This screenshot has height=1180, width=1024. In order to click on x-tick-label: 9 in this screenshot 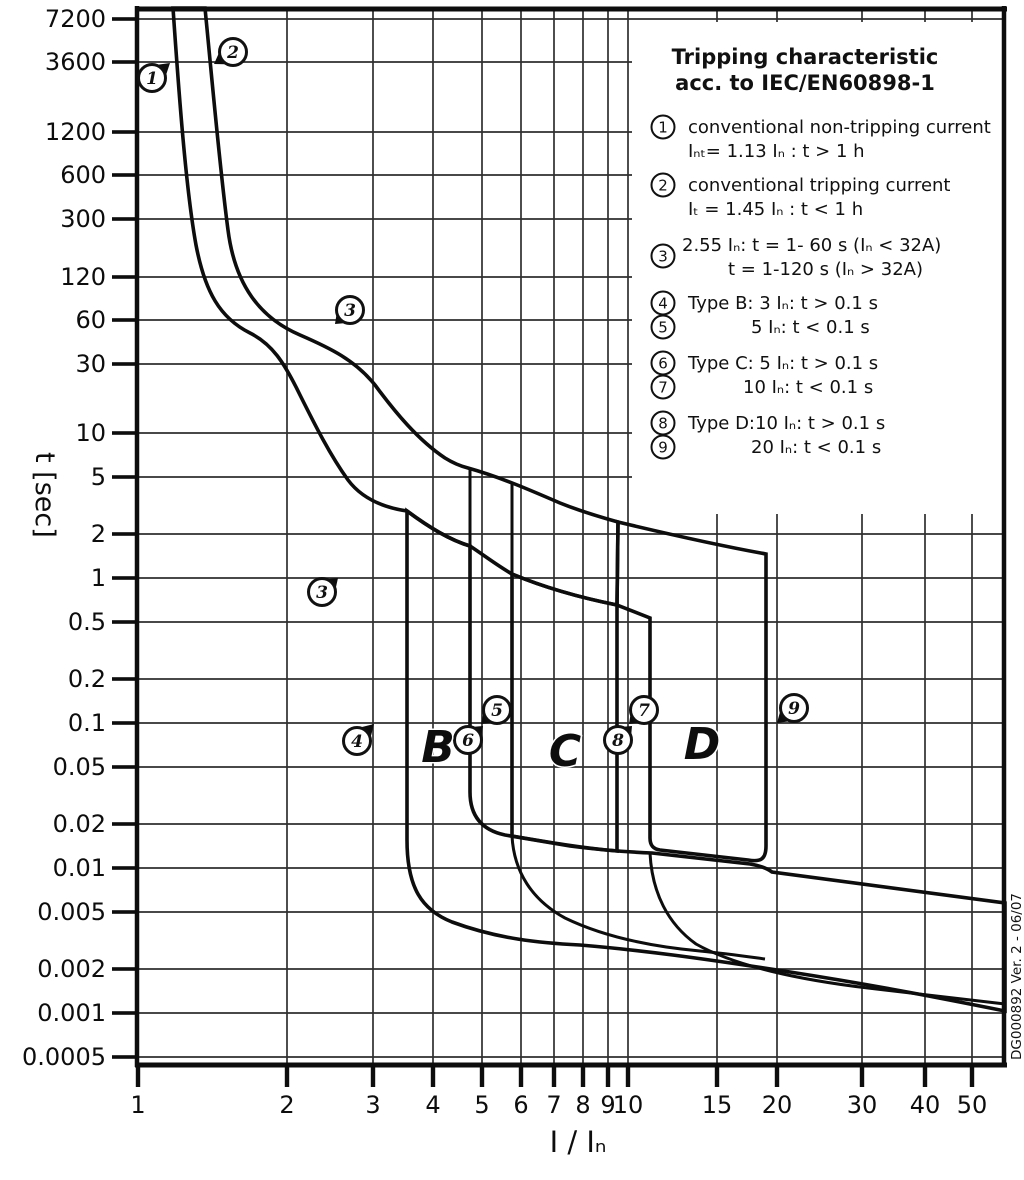, I will do `click(607, 1105)`.